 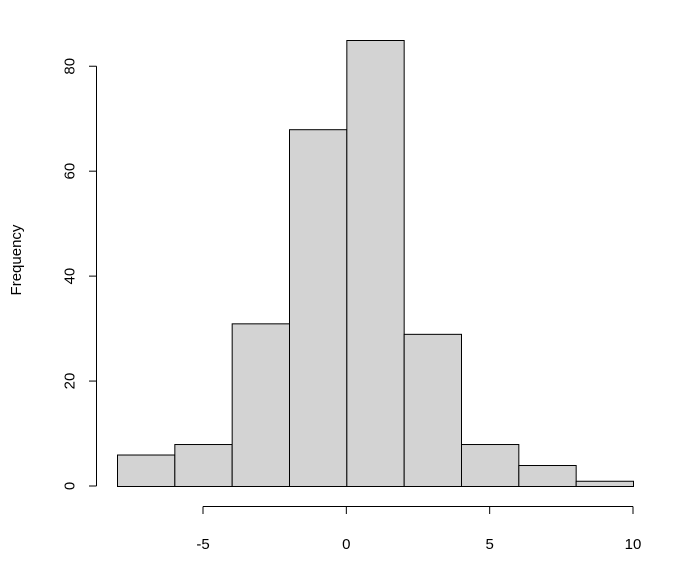 I want to click on x-tick-label: 5, so click(x=489, y=544).